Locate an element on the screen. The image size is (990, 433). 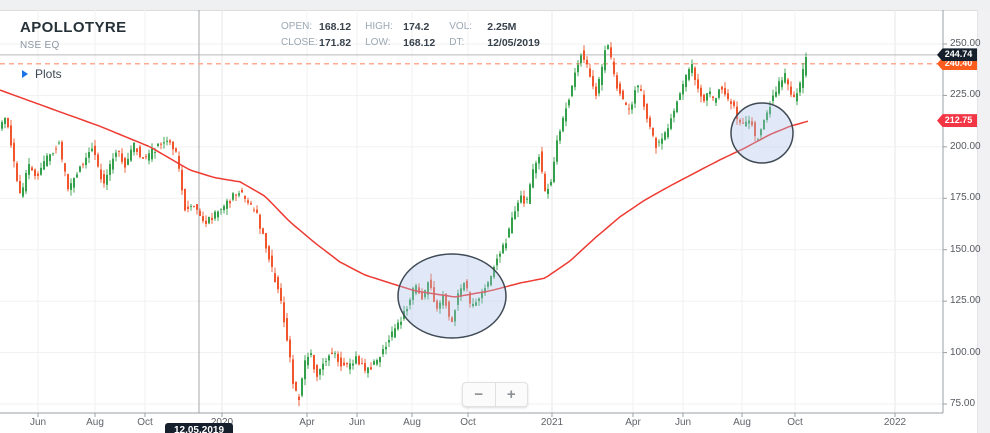
ohlc-field-label: DT: is located at coordinates (457, 42).